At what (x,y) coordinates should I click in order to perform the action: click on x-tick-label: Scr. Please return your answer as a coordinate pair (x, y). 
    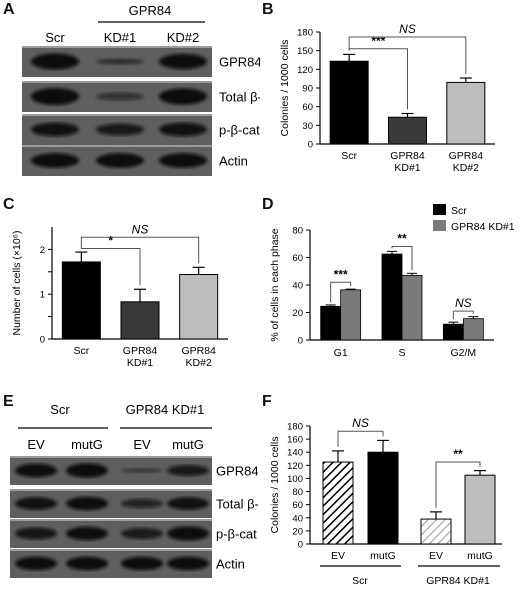
    Looking at the image, I should click on (81, 351).